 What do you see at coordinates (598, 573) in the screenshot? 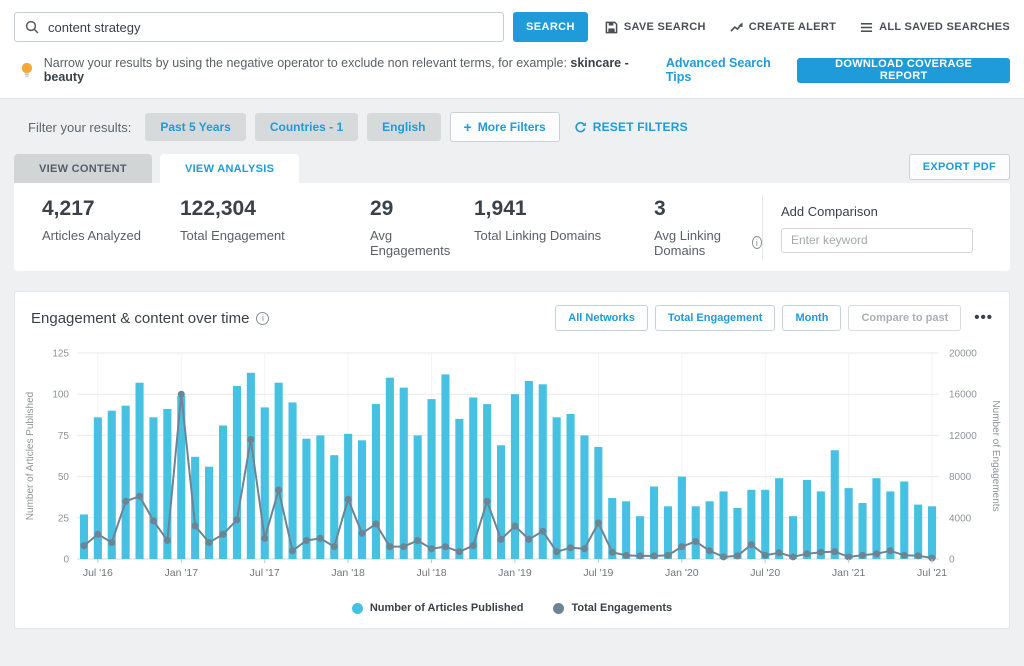
I see `svg-text: Jul '19` at bounding box center [598, 573].